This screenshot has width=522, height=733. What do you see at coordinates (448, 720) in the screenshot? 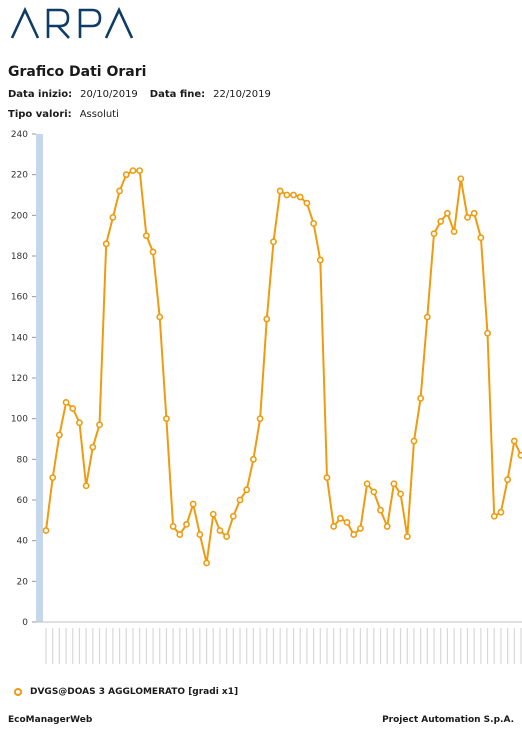
I see `footer-company: Project Automation S.p.A.` at bounding box center [448, 720].